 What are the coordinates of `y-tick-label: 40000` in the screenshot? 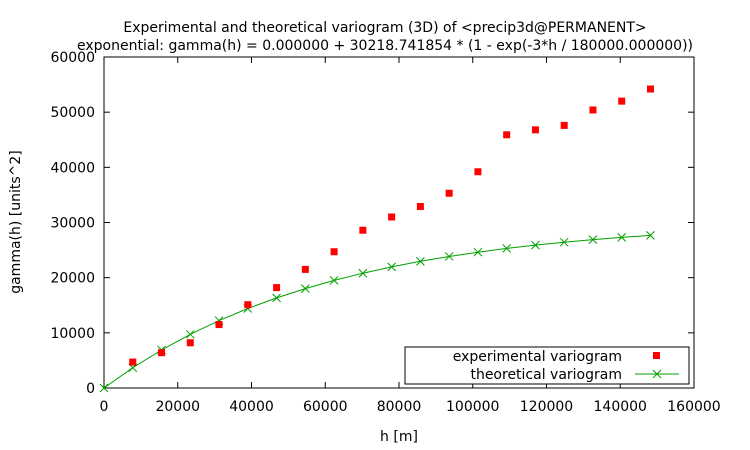 It's located at (72, 168).